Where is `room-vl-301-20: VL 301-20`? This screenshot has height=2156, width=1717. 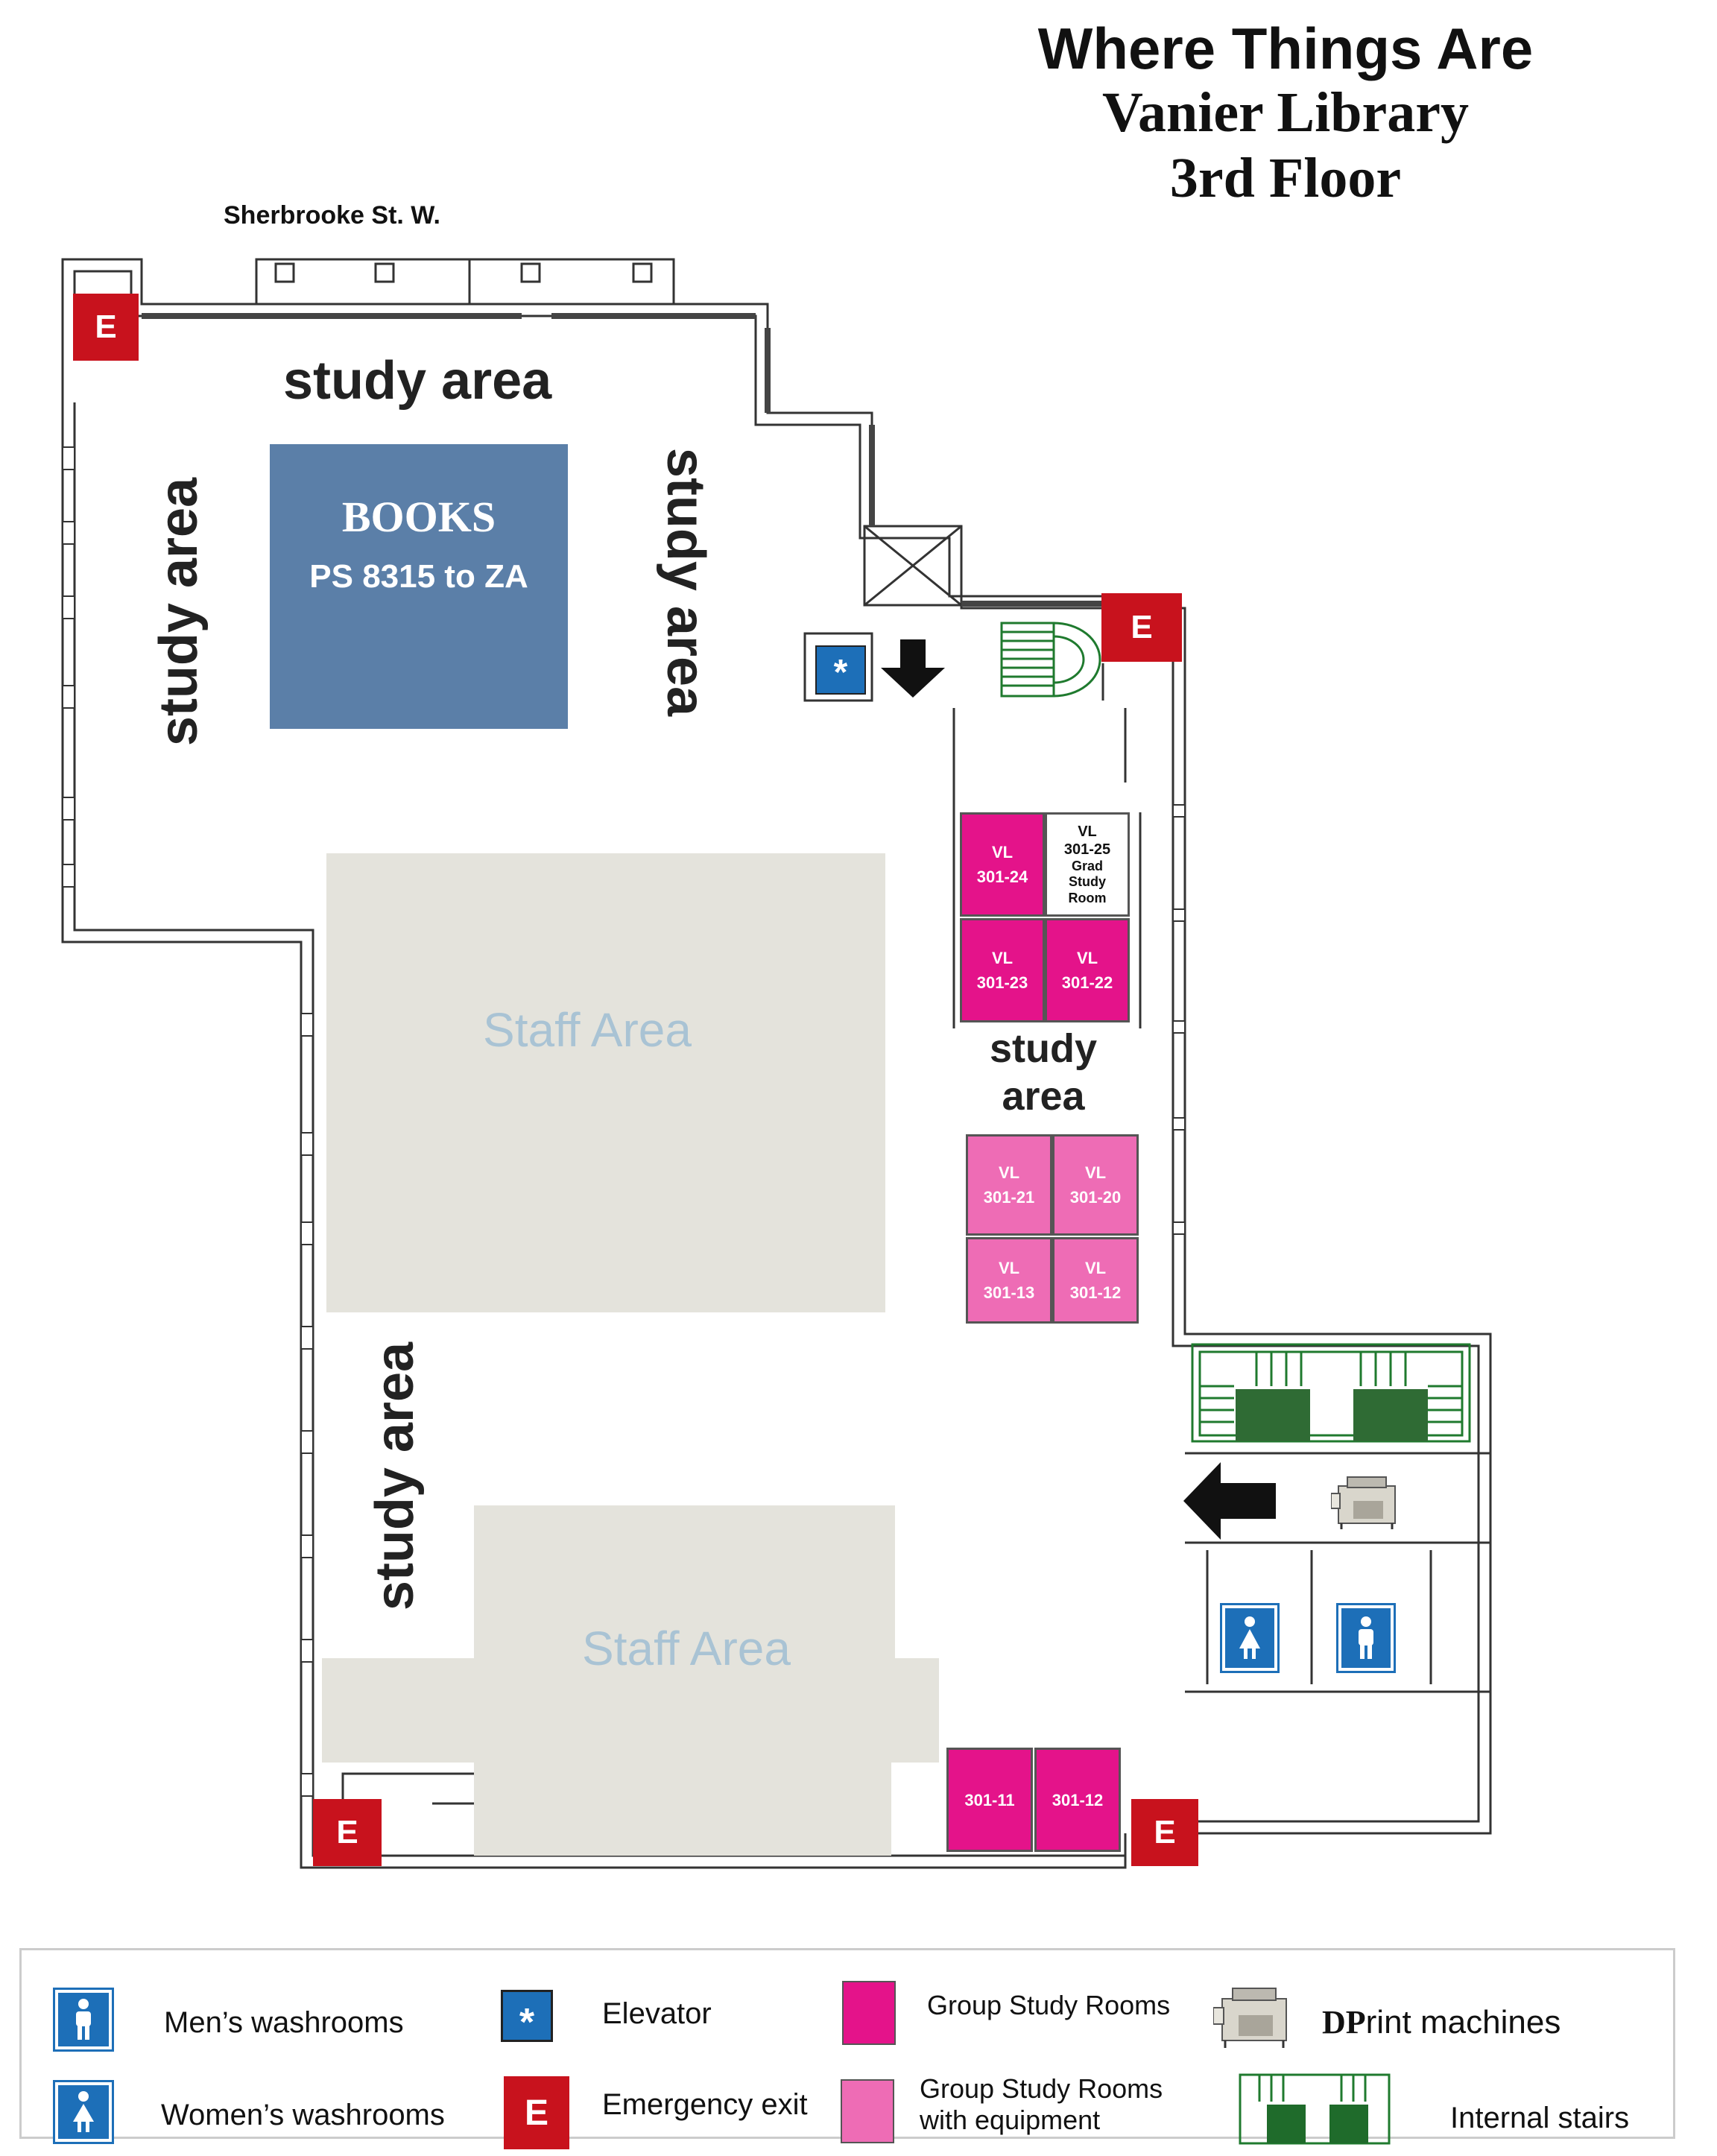
room-vl-301-20: VL 301-20 is located at coordinates (1095, 1185).